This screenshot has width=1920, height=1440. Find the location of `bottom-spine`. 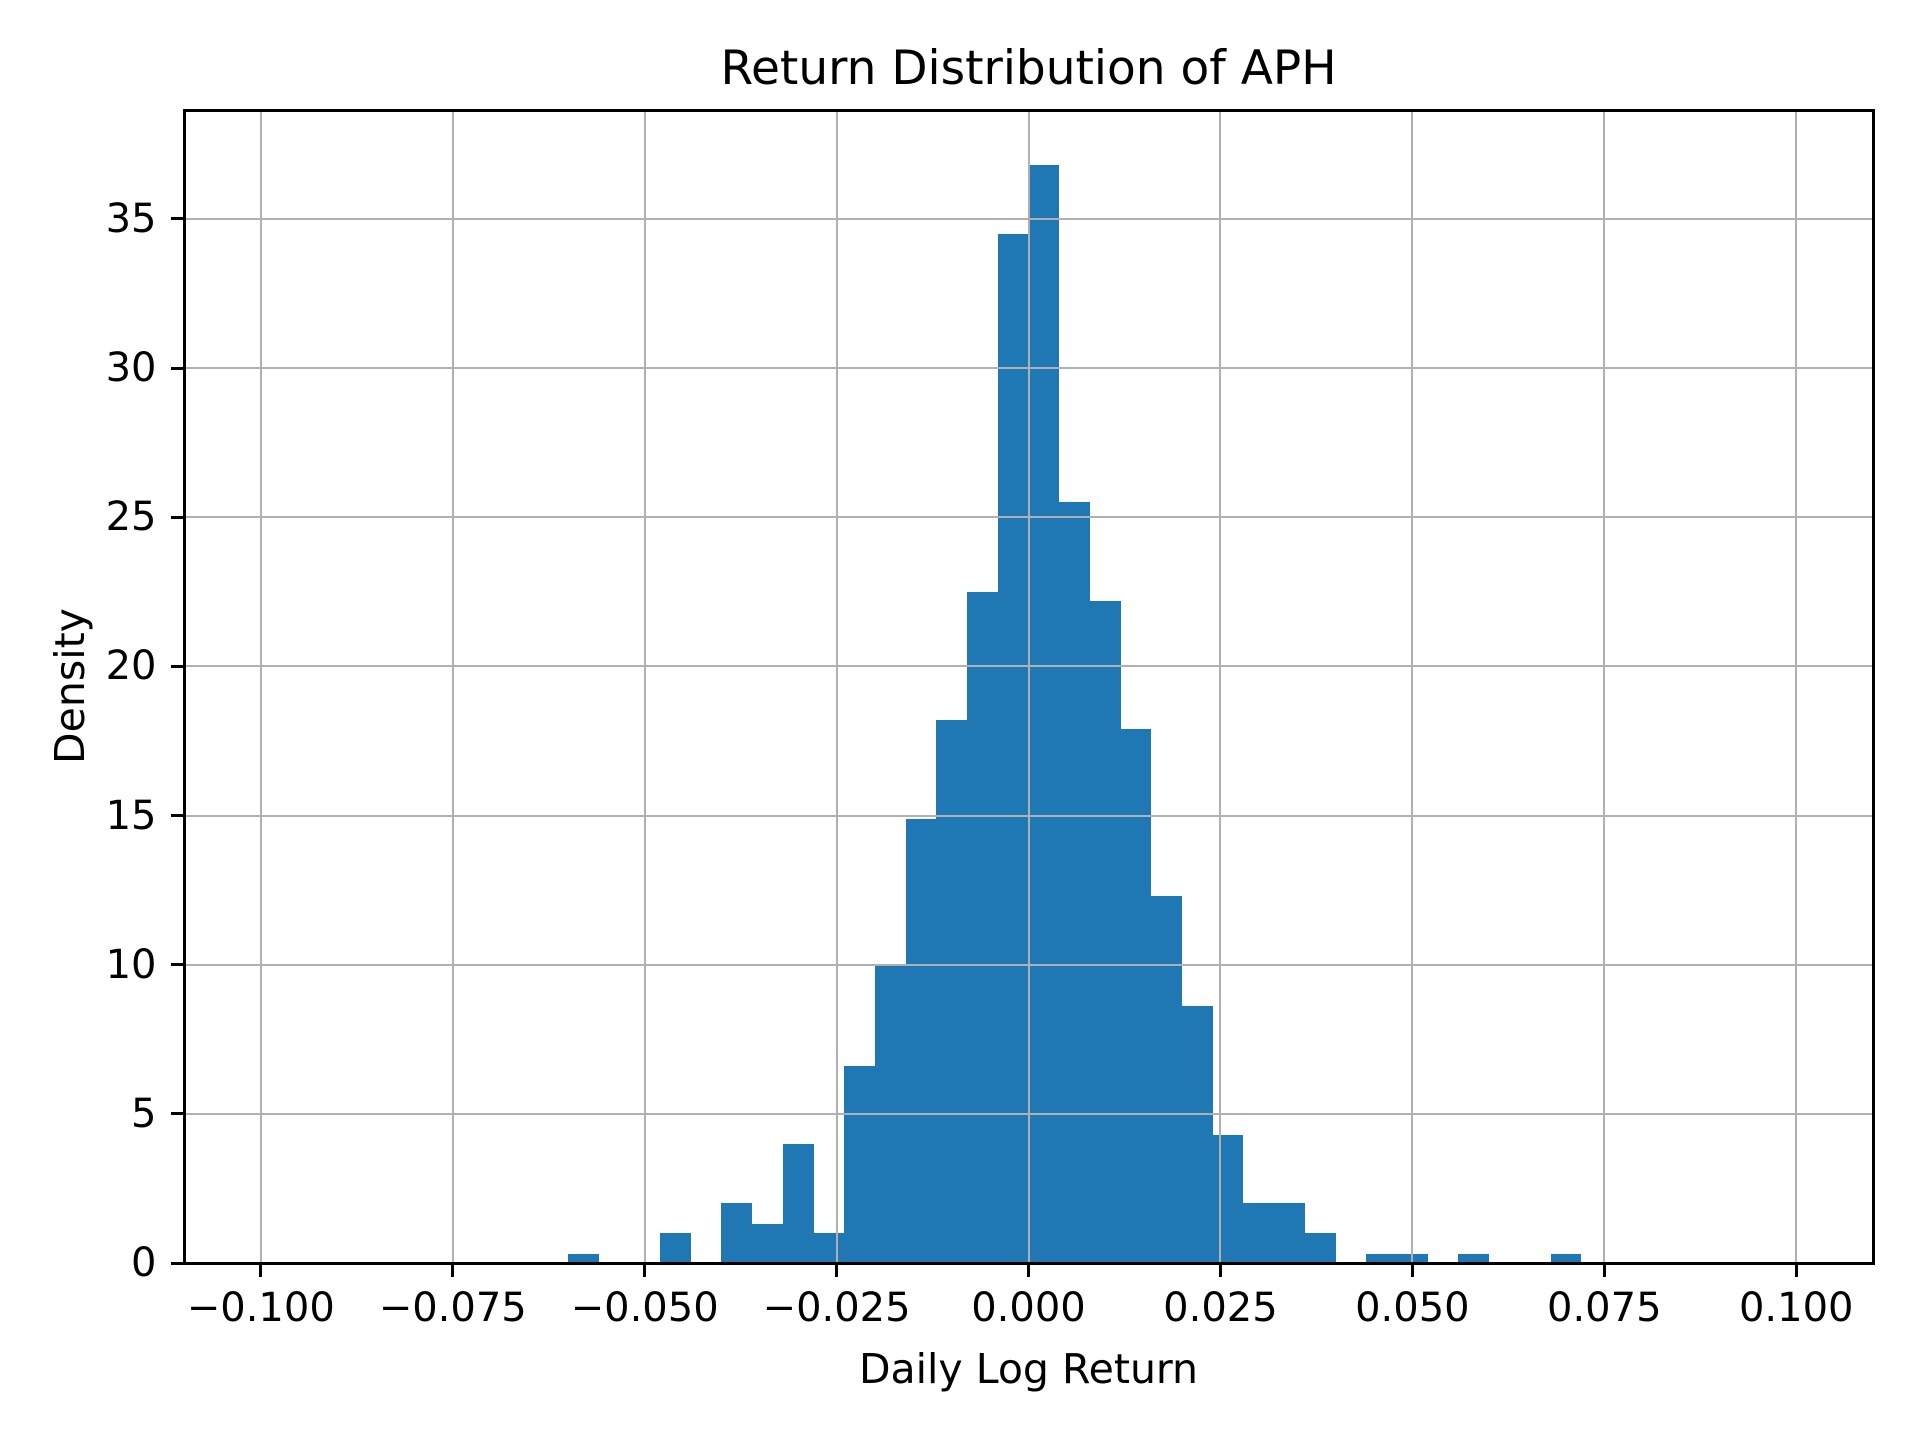

bottom-spine is located at coordinates (1028, 1263).